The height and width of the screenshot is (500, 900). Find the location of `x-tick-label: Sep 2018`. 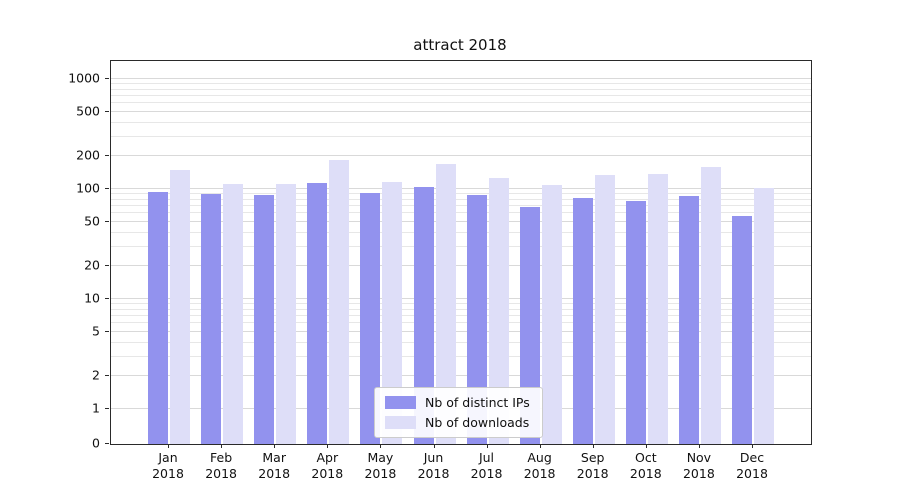

x-tick-label: Sep 2018 is located at coordinates (592, 465).